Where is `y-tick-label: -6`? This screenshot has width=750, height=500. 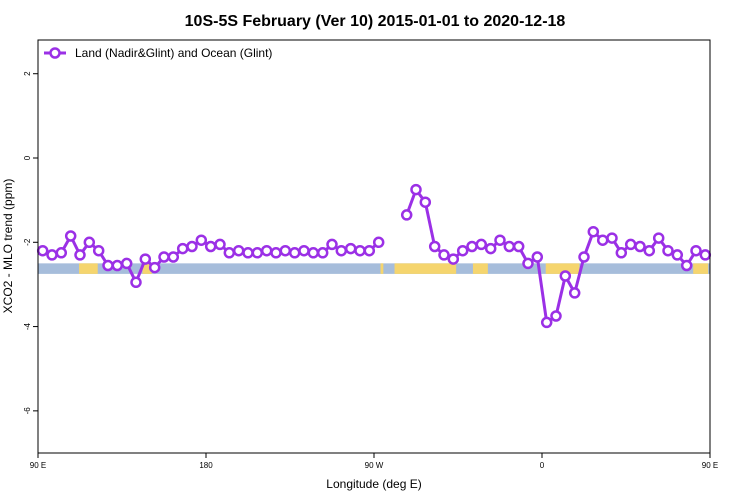 y-tick-label: -6 is located at coordinates (27, 411).